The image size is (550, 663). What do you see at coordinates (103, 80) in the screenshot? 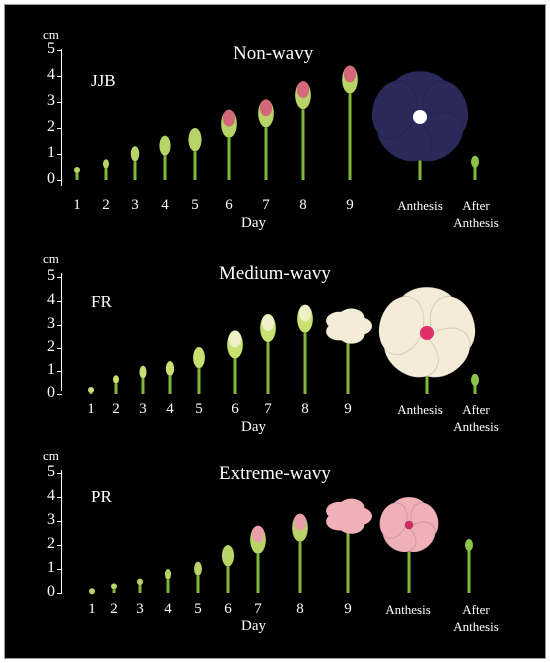
I see `cultivar-label: JJB` at bounding box center [103, 80].